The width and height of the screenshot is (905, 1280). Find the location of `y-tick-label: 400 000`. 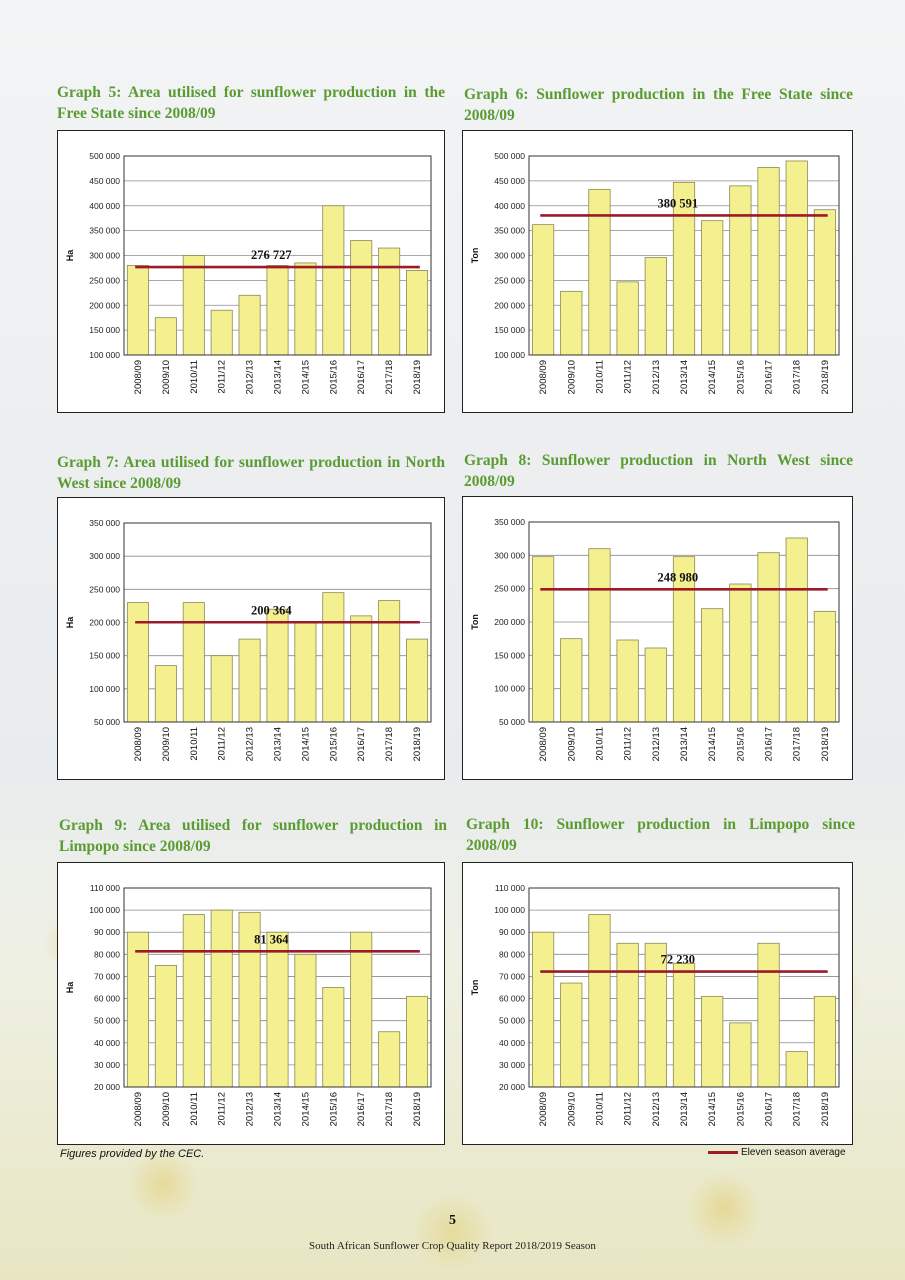

y-tick-label: 400 000 is located at coordinates (509, 206).